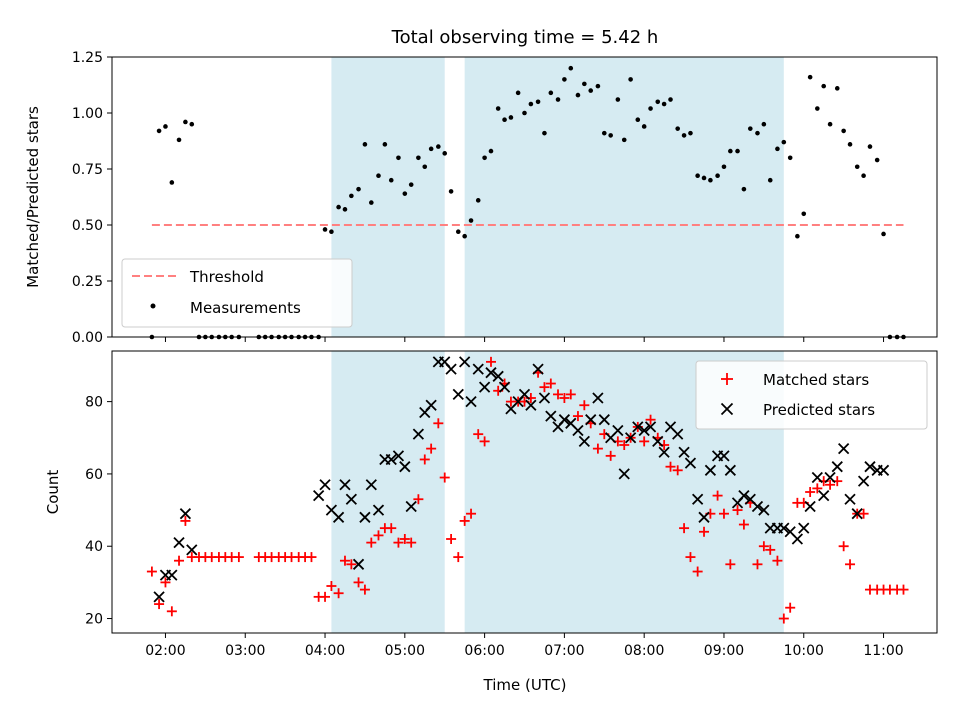  What do you see at coordinates (325, 651) in the screenshot?
I see `x-tick-label: 04:00` at bounding box center [325, 651].